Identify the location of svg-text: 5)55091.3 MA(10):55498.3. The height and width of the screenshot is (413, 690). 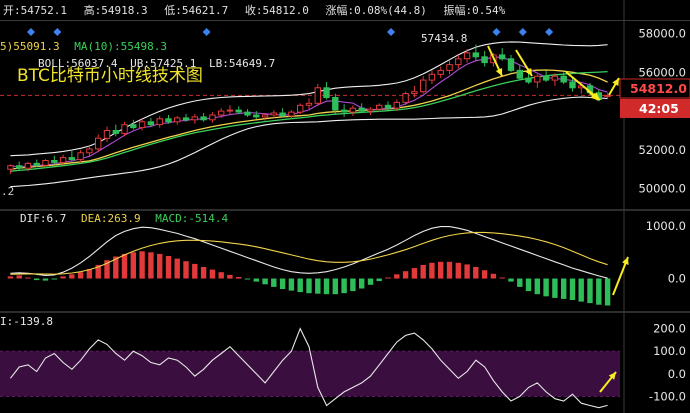
(83, 46).